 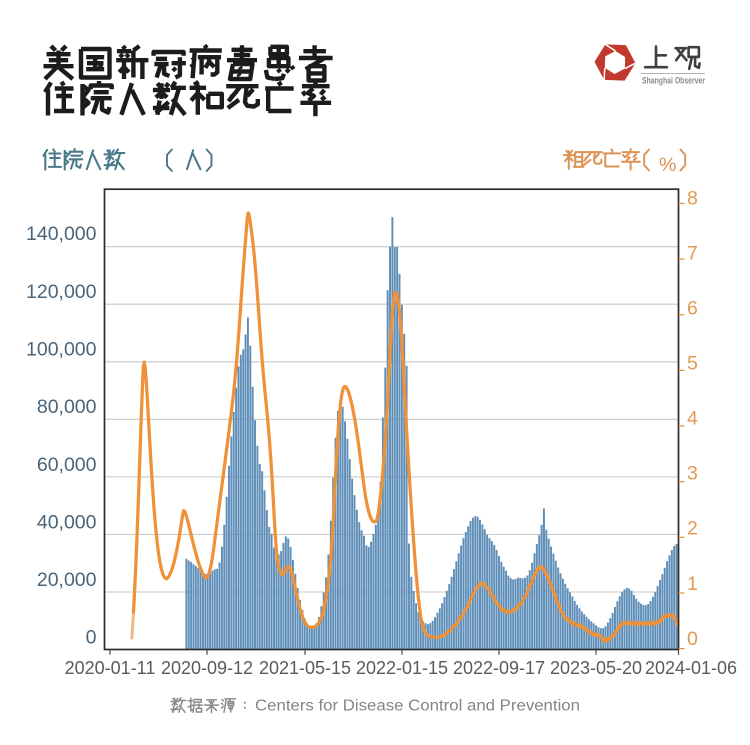 What do you see at coordinates (499, 668) in the screenshot?
I see `svg-text: 2022-09-17` at bounding box center [499, 668].